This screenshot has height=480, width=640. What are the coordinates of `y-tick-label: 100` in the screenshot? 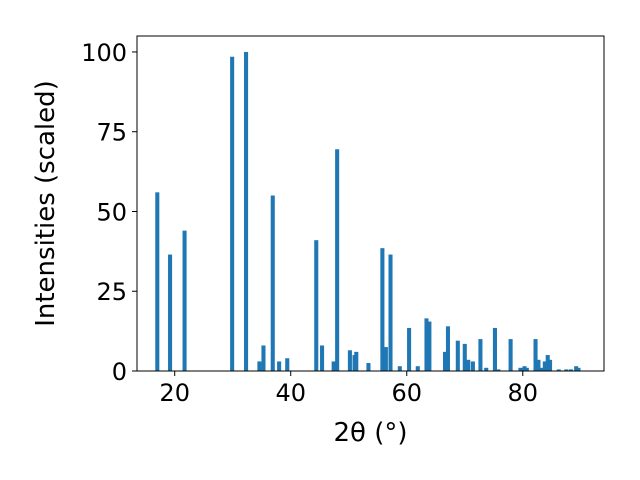 It's located at (104, 53).